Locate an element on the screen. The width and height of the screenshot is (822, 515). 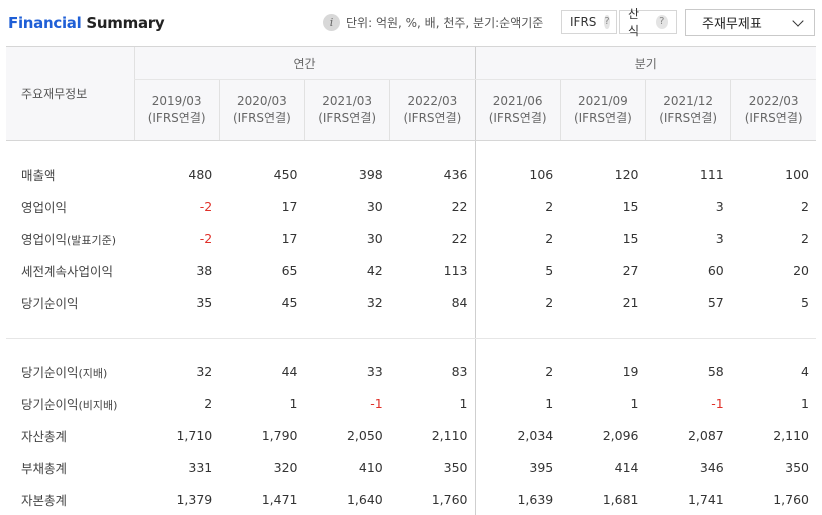
table-cell: 15 is located at coordinates (630, 238).